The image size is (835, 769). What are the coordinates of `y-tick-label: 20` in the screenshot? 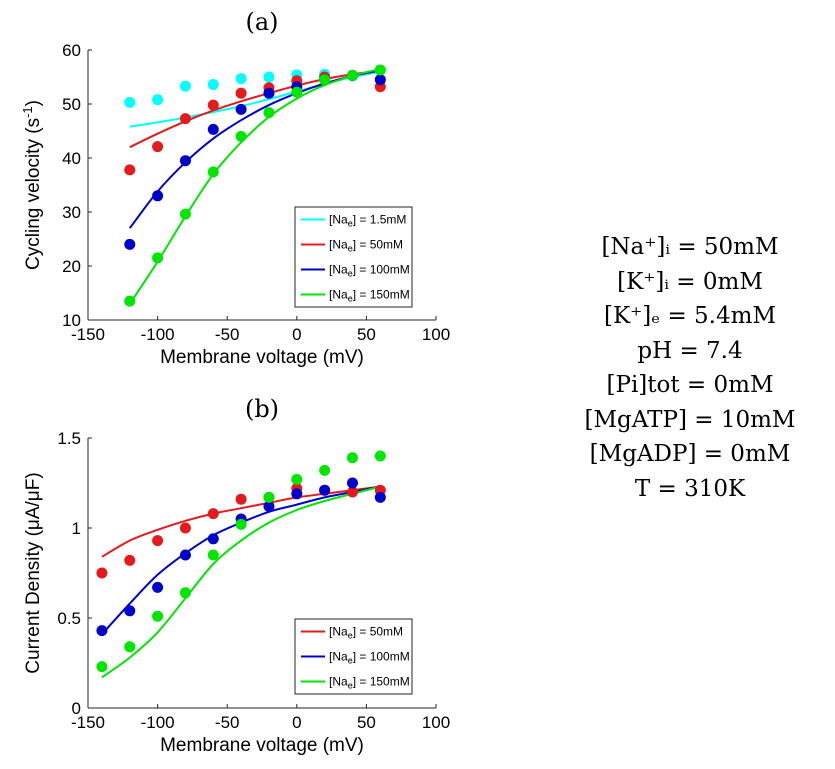 It's located at (71, 266).